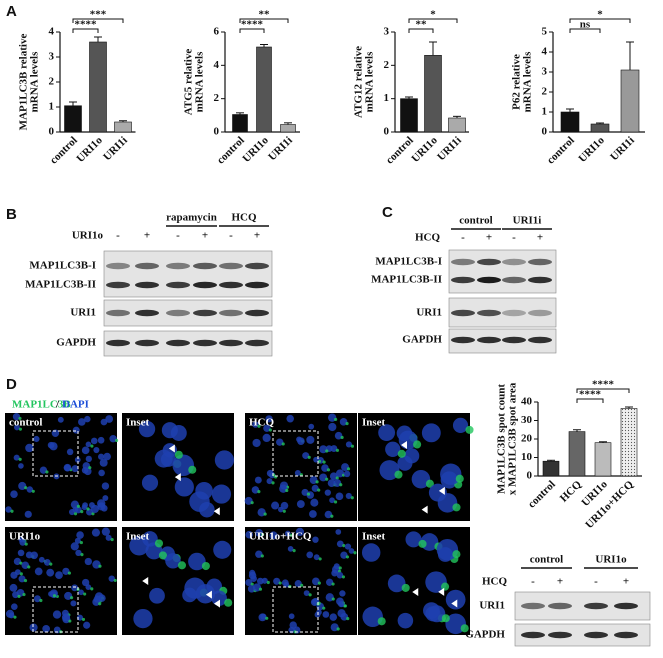 This screenshot has width=663, height=658. I want to click on panel-label: D, so click(11, 384).